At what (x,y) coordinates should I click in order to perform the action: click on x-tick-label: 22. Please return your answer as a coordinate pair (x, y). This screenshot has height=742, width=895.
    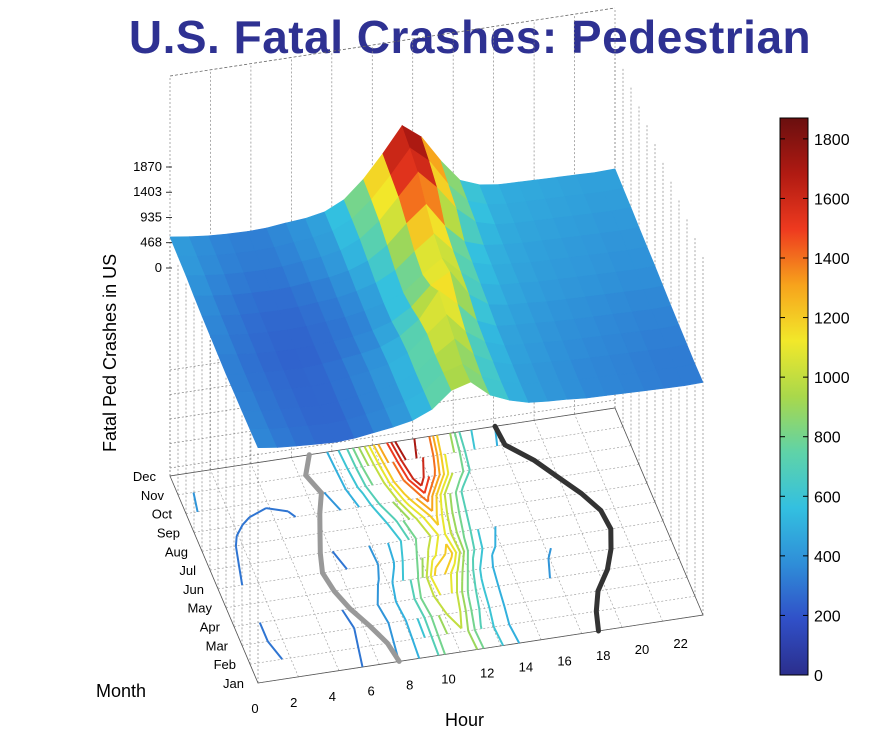
    Looking at the image, I should click on (680, 643).